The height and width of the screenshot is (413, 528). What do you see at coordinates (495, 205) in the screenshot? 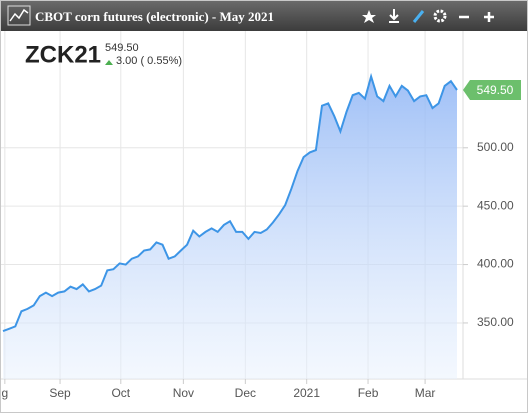
I see `y-tick-label: 450.00` at bounding box center [495, 205].